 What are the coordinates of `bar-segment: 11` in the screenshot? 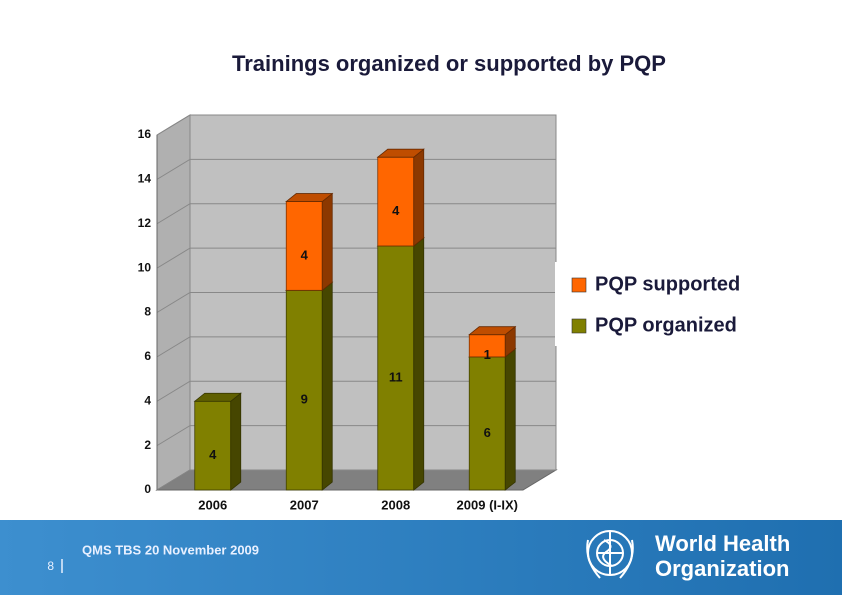 It's located at (400, 364).